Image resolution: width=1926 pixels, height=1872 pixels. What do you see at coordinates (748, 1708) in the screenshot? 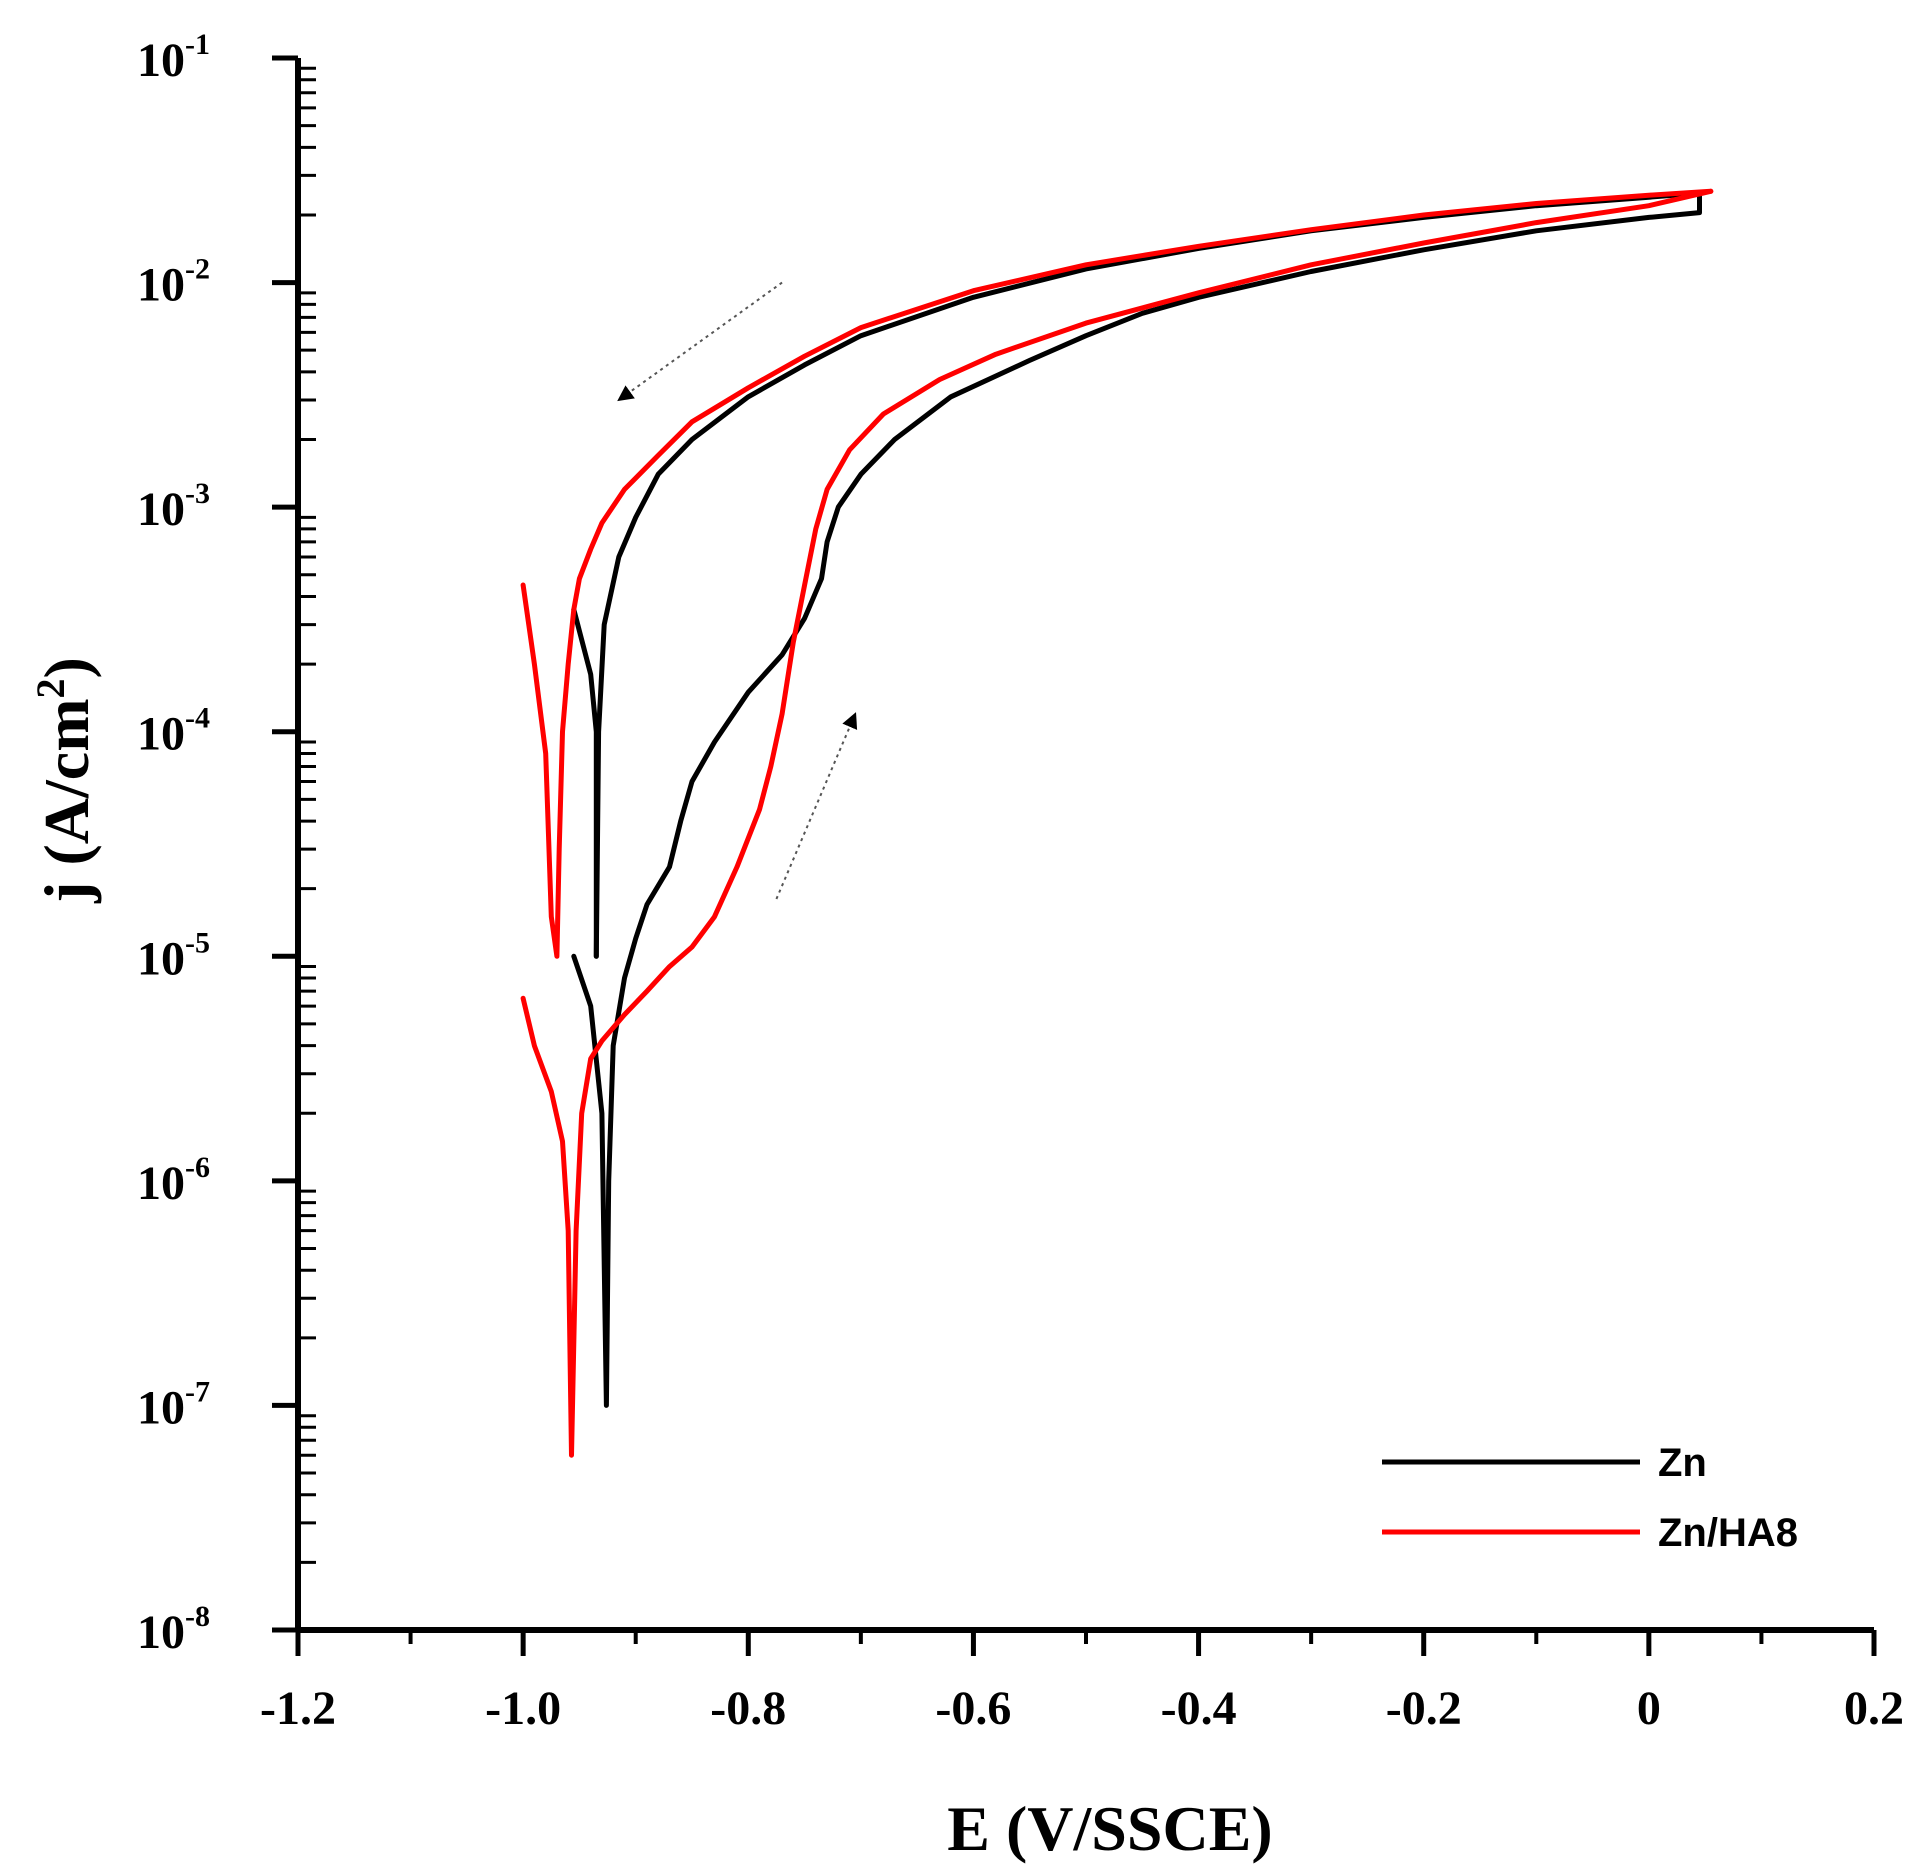
I see `x-tick-label: -0.8` at bounding box center [748, 1708].